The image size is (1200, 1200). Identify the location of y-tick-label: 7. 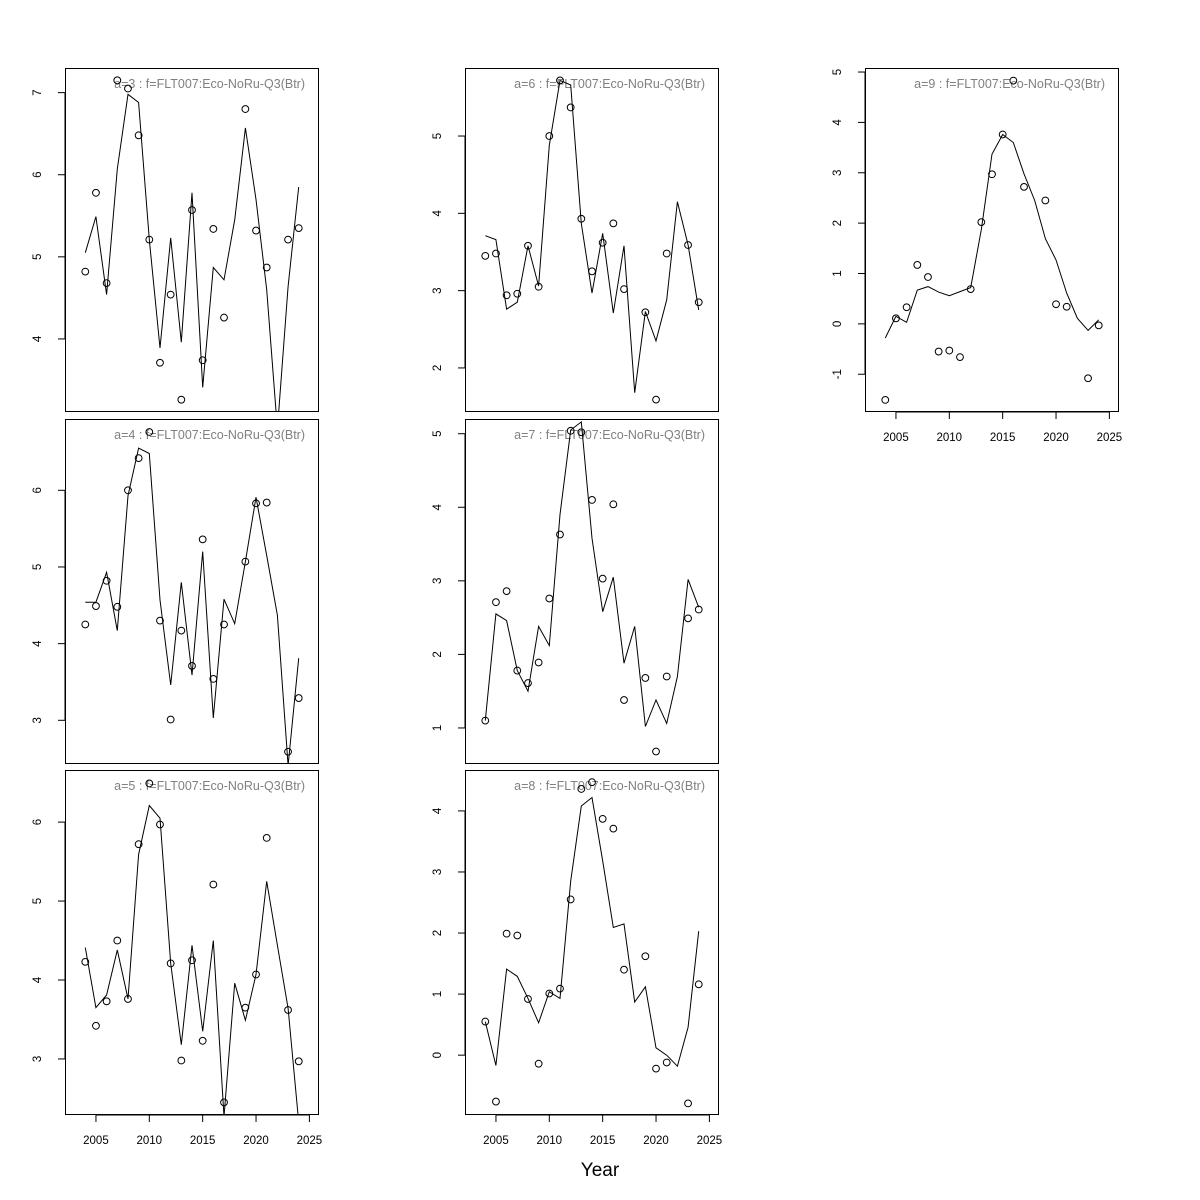
(38, 92).